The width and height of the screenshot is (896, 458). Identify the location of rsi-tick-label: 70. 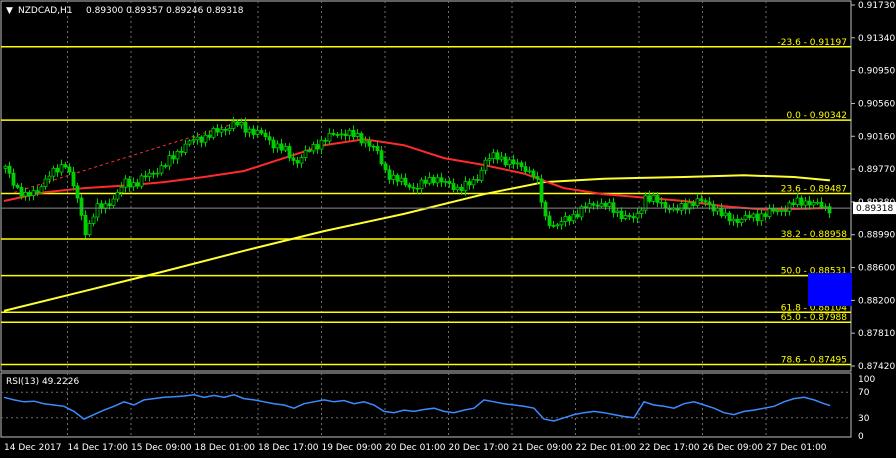
(864, 393).